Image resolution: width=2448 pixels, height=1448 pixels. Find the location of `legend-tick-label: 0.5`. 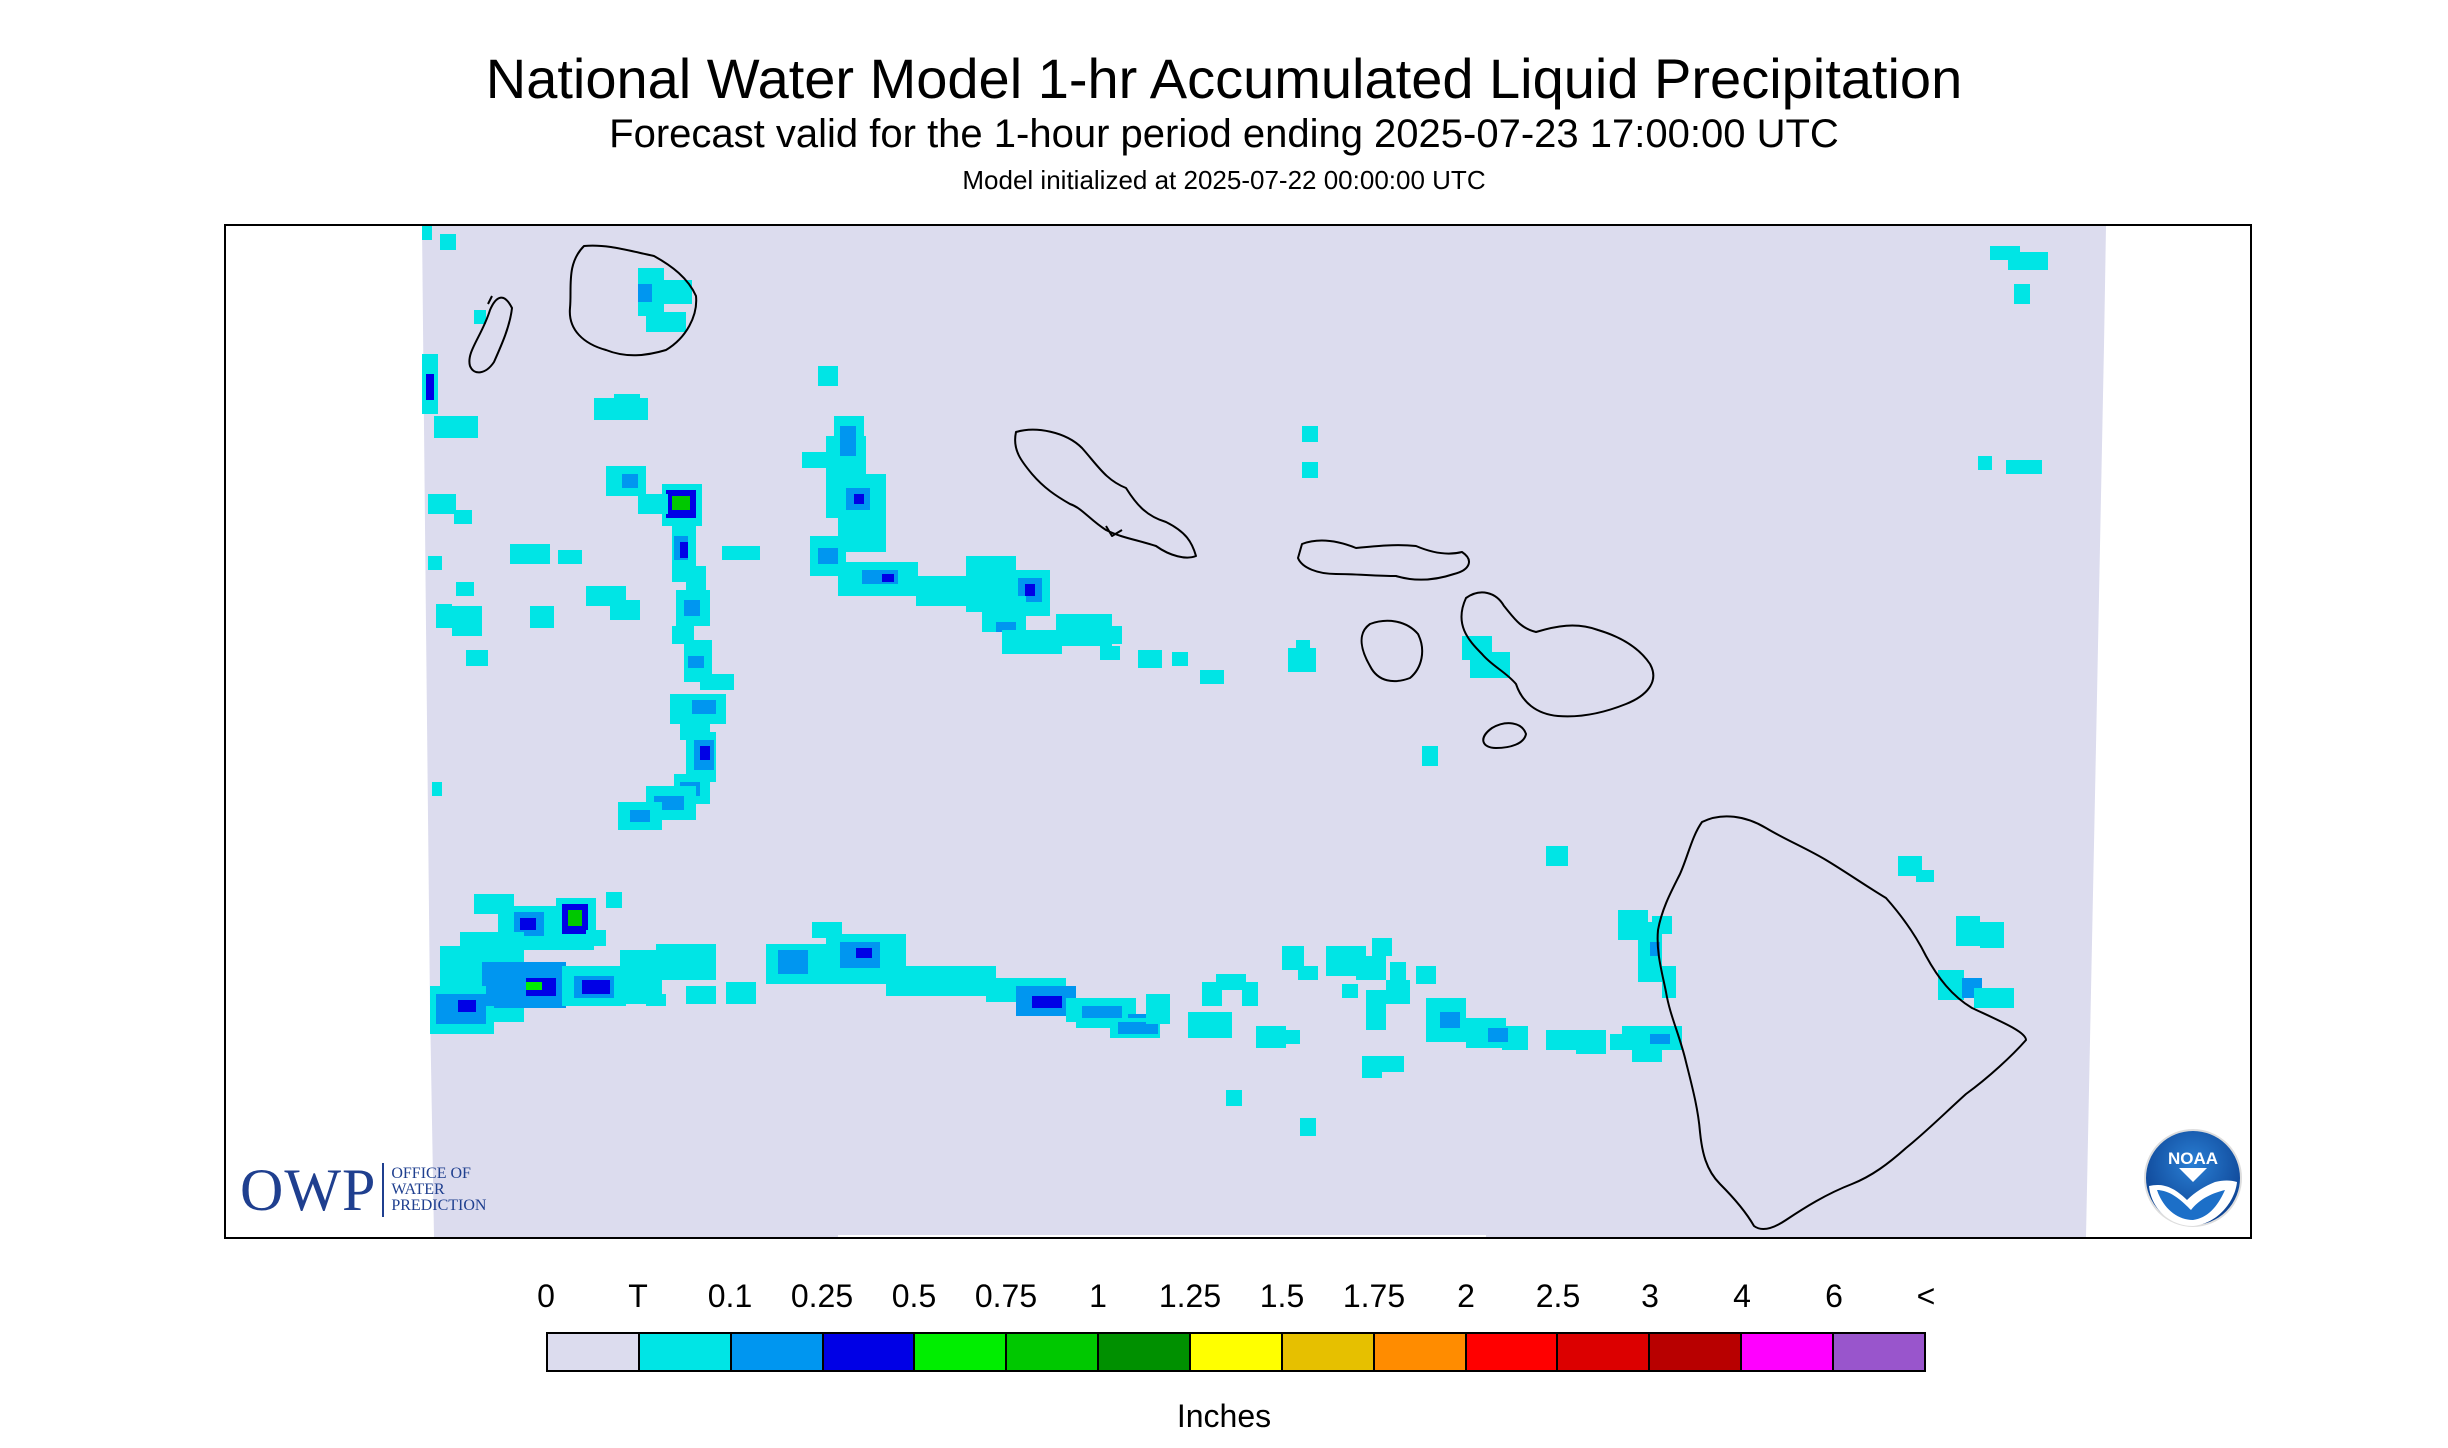

legend-tick-label: 0.5 is located at coordinates (914, 1296).